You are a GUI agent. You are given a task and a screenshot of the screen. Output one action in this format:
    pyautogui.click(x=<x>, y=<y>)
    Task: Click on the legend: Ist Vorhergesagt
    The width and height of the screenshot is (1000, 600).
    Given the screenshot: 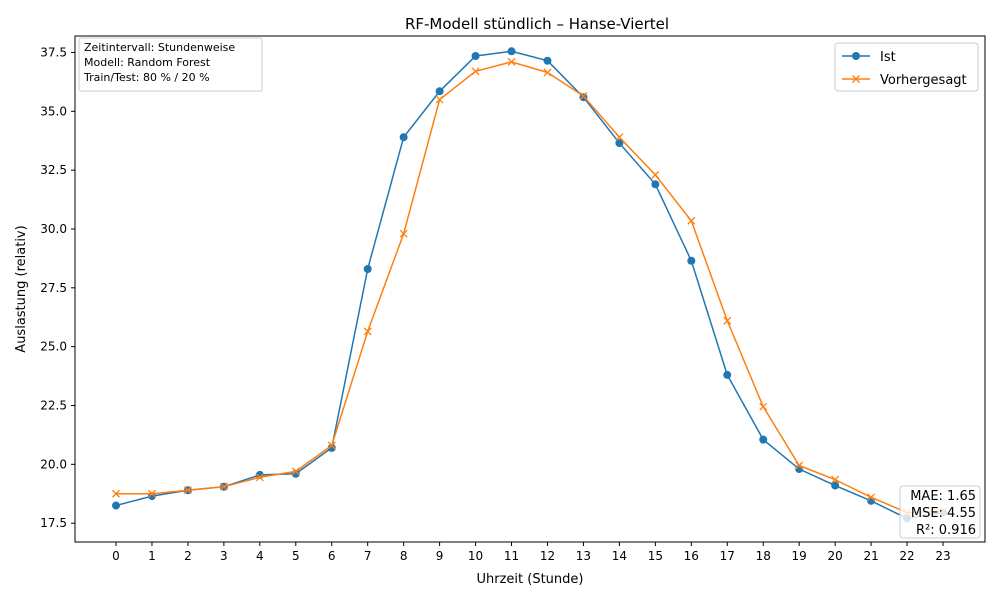 What is the action you would take?
    pyautogui.click(x=906, y=67)
    